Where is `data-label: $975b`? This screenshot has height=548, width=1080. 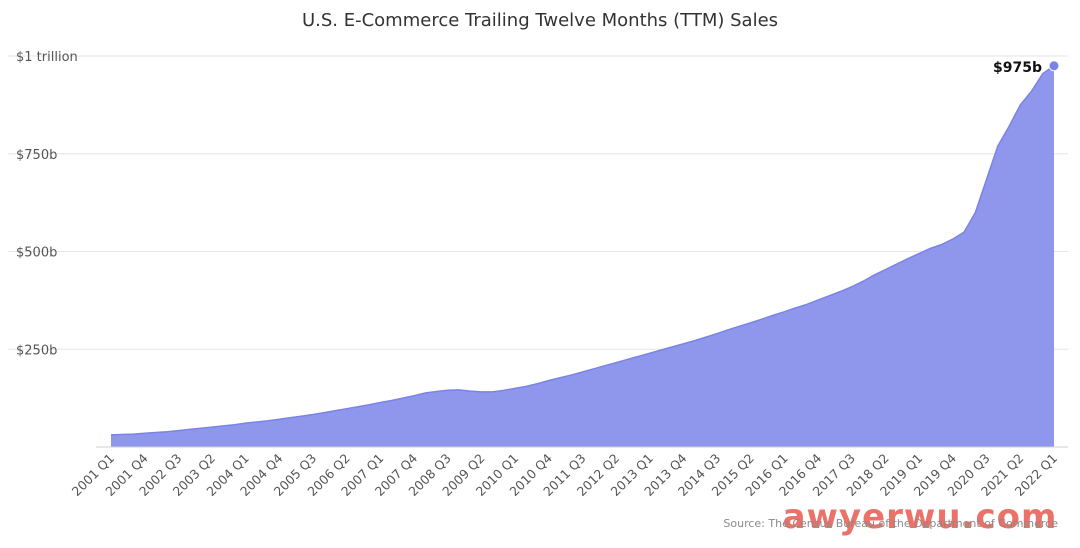
data-label: $975b is located at coordinates (1017, 68).